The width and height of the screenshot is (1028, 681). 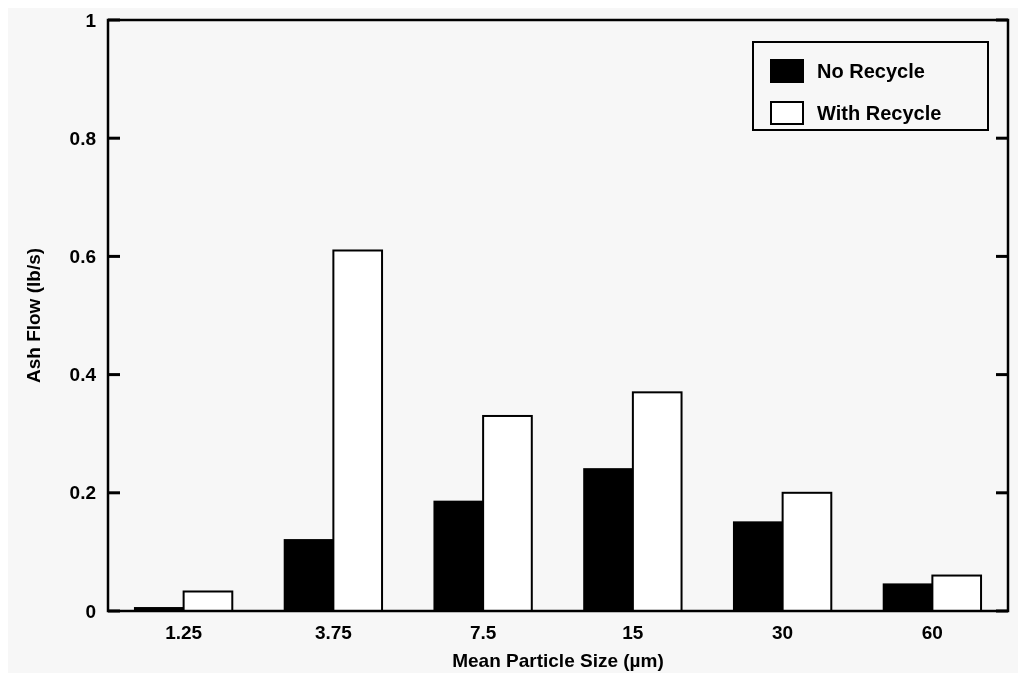 What do you see at coordinates (184, 632) in the screenshot?
I see `x-tick-label: 1.25` at bounding box center [184, 632].